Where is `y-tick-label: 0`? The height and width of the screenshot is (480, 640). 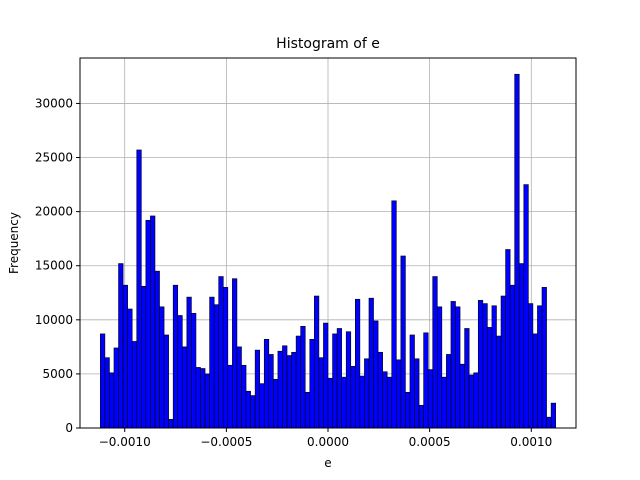 y-tick-label: 0 is located at coordinates (69, 428).